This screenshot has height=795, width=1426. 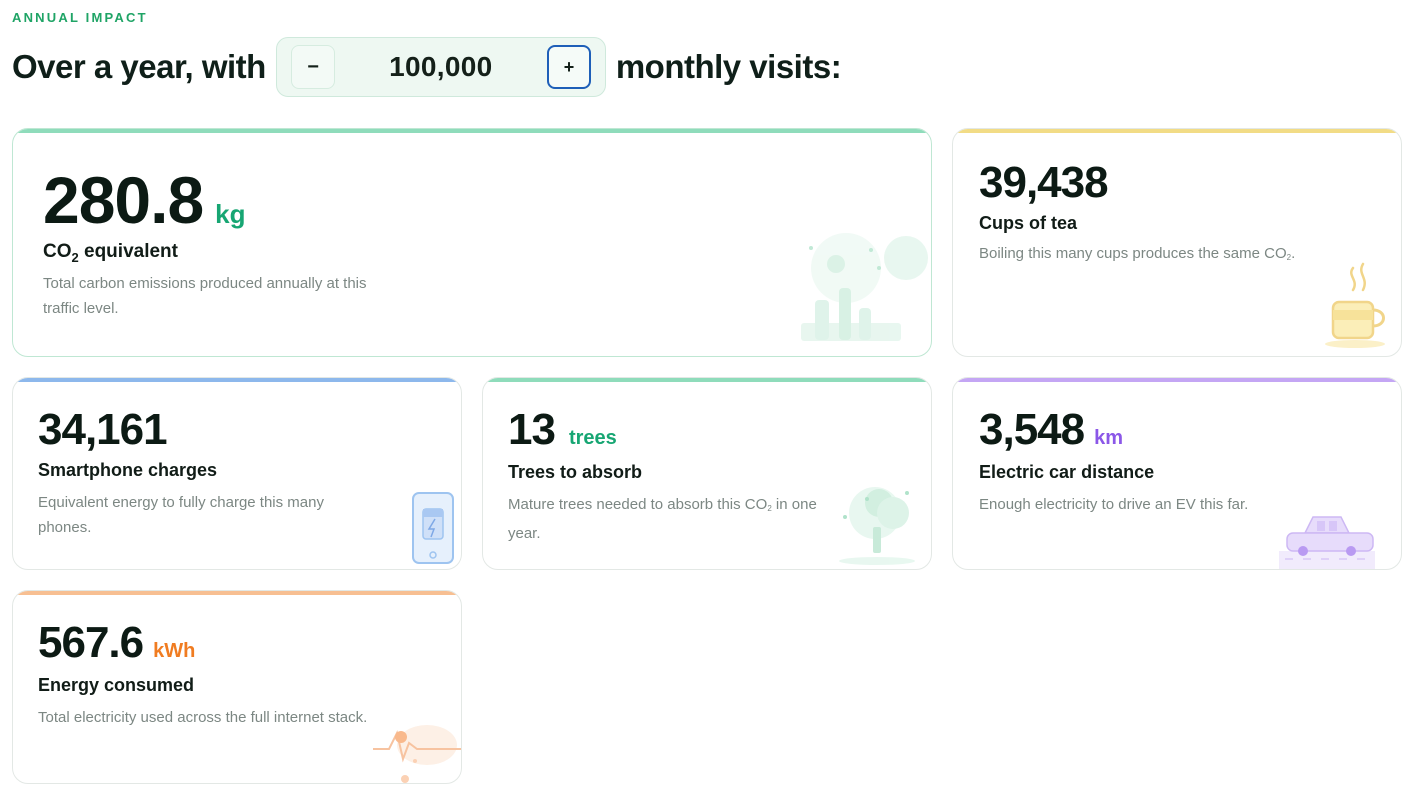 What do you see at coordinates (128, 470) in the screenshot?
I see `phone-label: Smartphone charges` at bounding box center [128, 470].